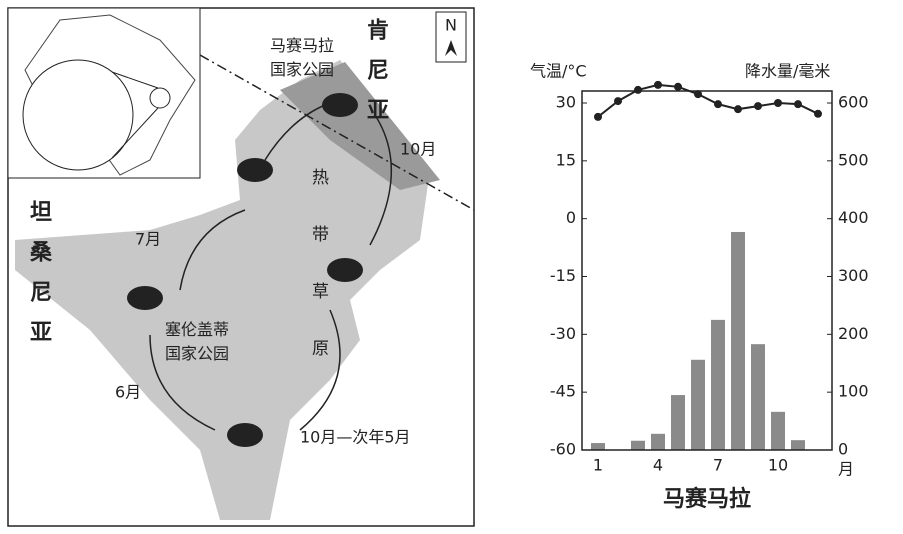 The image size is (903, 534). I want to click on park-name: 塞伦盖蒂国家公园, so click(197, 341).